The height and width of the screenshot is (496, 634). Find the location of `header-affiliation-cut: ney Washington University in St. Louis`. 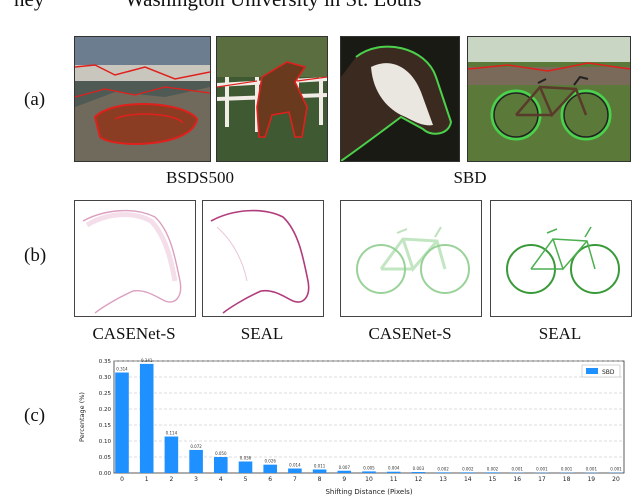

header-affiliation-cut: ney Washington University in St. Louis is located at coordinates (317, 6).